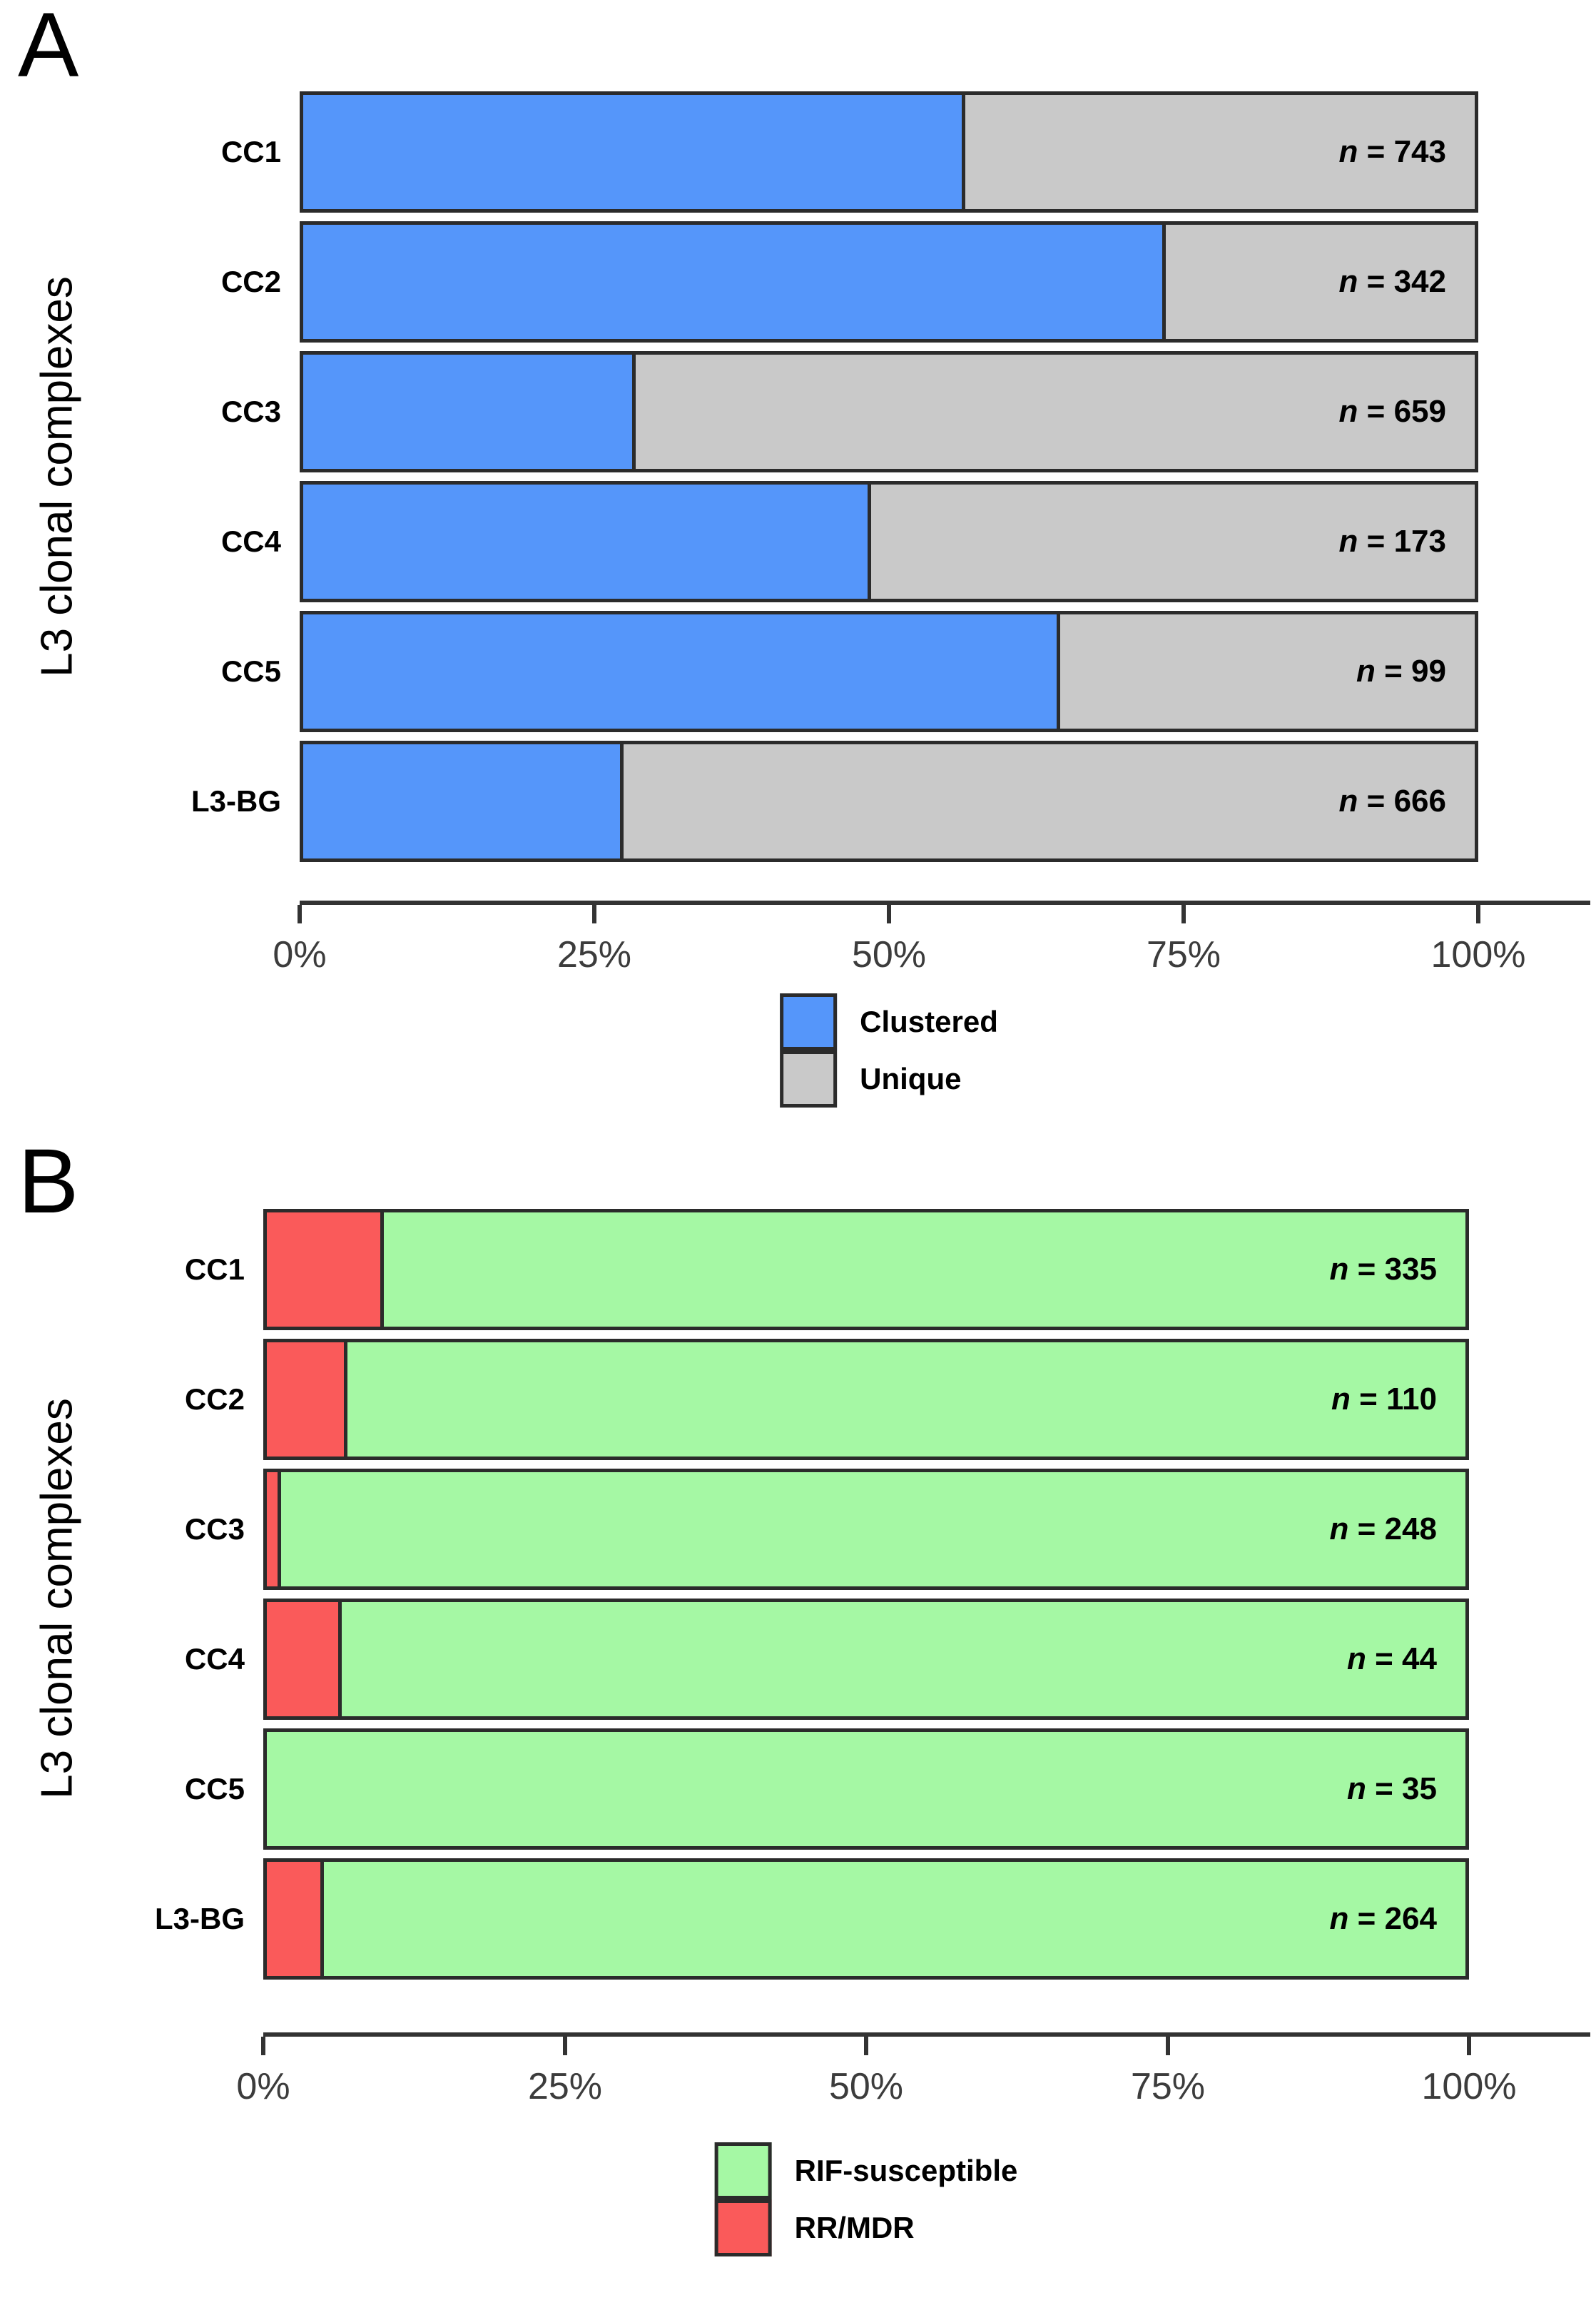 The width and height of the screenshot is (1596, 2305). I want to click on bar-row-cc4: CC4 n = 44, so click(827, 1660).